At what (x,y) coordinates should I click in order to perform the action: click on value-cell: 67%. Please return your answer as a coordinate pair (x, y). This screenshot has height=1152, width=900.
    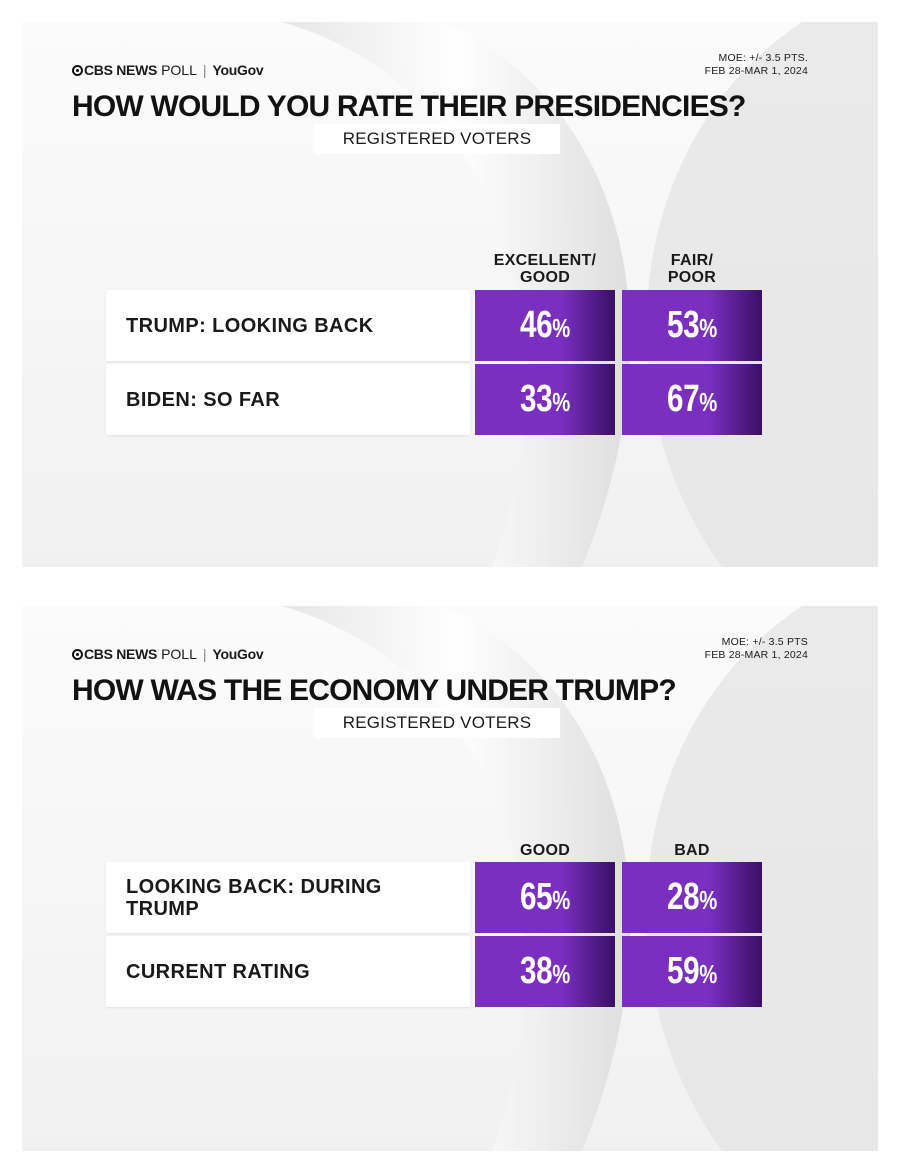
    Looking at the image, I should click on (692, 399).